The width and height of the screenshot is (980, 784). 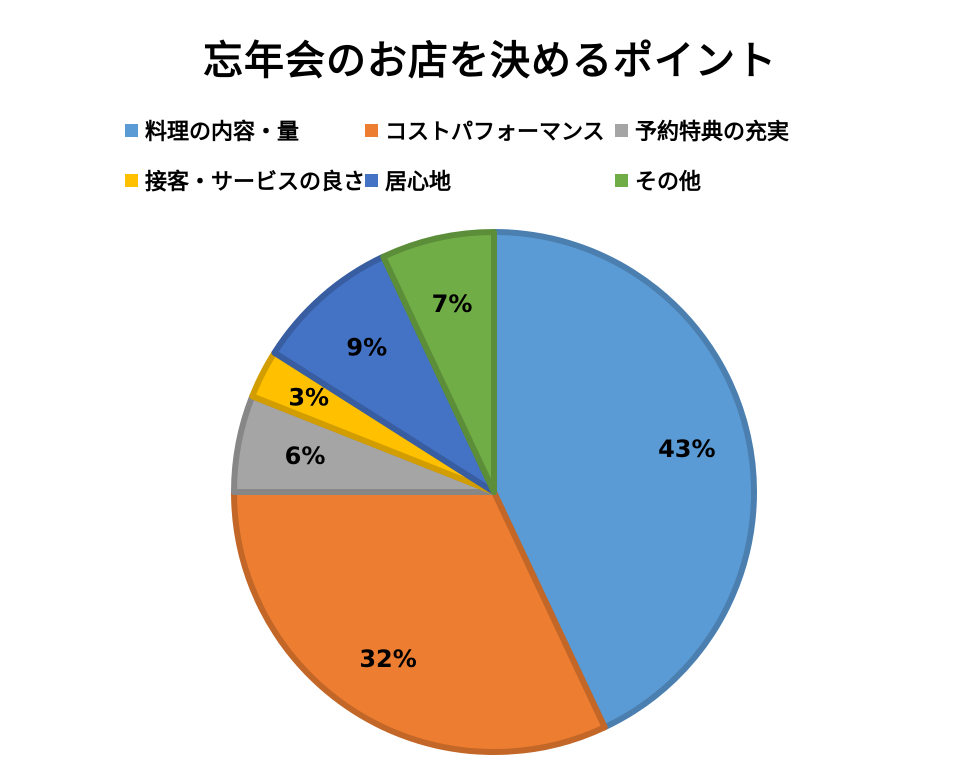 I want to click on legend-item-comfort: 居心地, so click(x=490, y=180).